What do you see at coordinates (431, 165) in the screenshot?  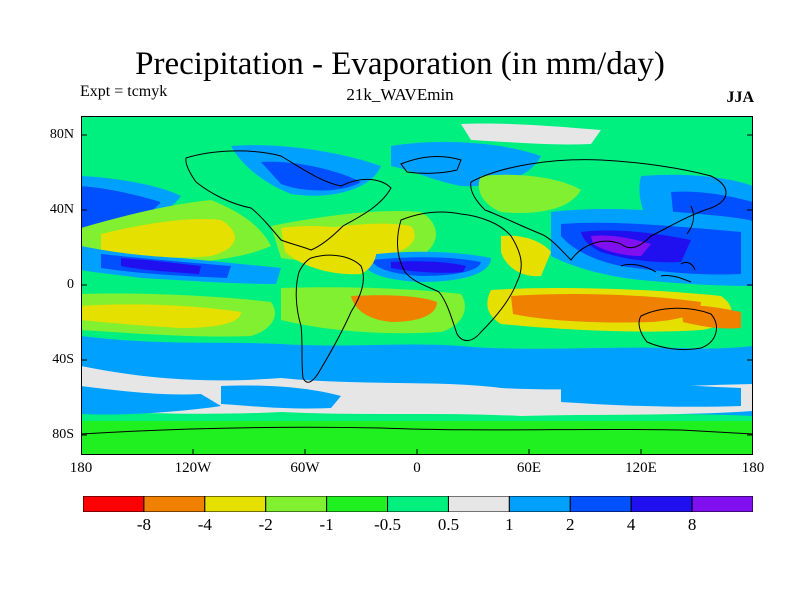 I see `greenland` at bounding box center [431, 165].